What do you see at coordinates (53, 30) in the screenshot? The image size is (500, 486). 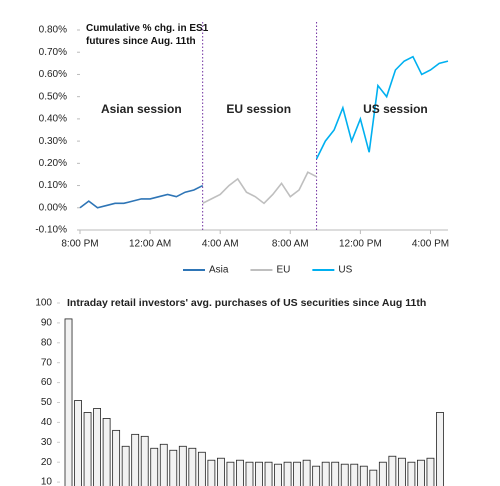 I see `y-tick-label: 0.80%` at bounding box center [53, 30].